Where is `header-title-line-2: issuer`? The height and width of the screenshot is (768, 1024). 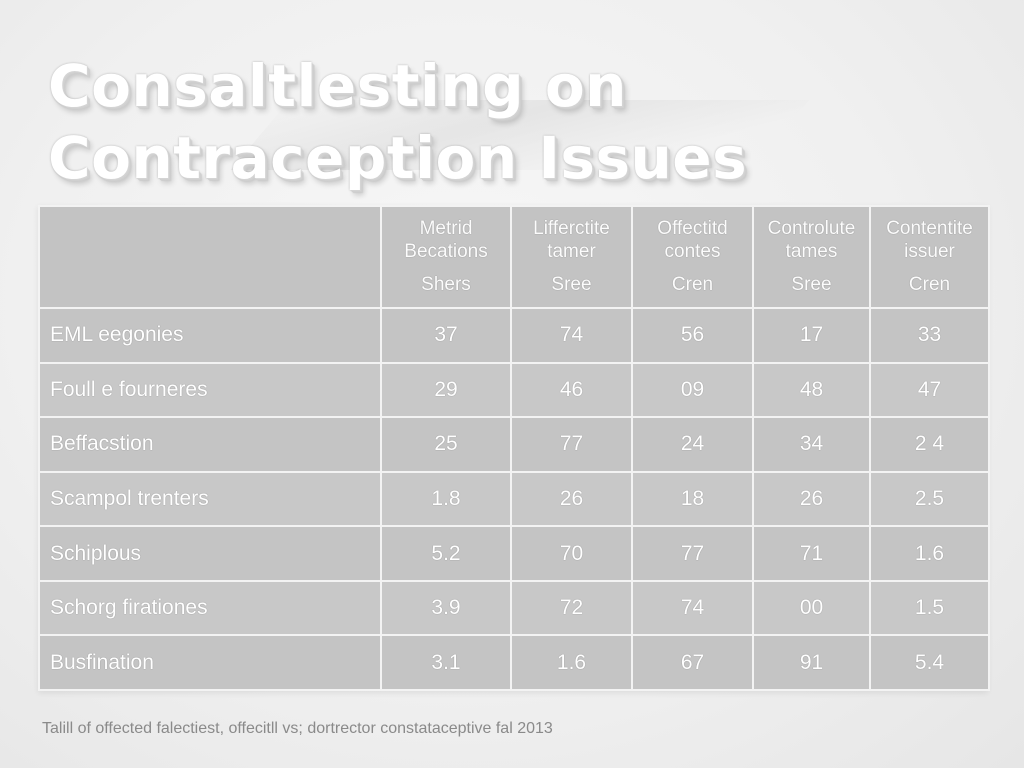 header-title-line-2: issuer is located at coordinates (929, 251).